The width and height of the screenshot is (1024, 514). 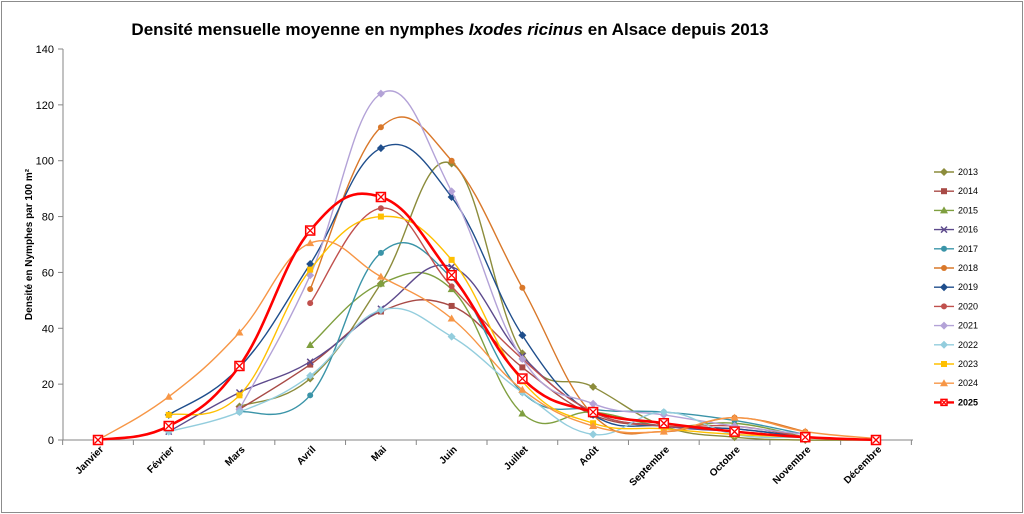 What do you see at coordinates (956, 306) in the screenshot?
I see `legend-item-2020: 2020` at bounding box center [956, 306].